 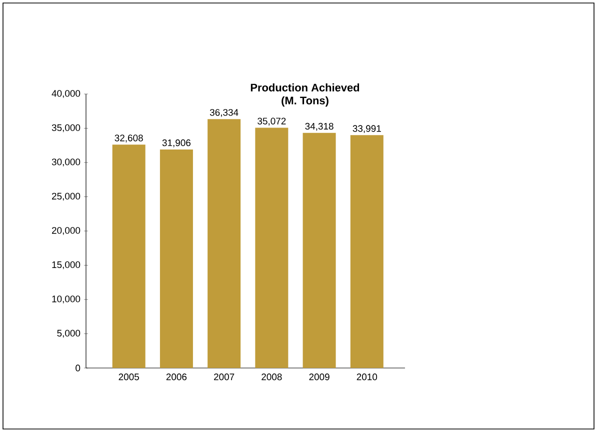 I want to click on y-tick-label: 30,000, so click(x=66, y=162).